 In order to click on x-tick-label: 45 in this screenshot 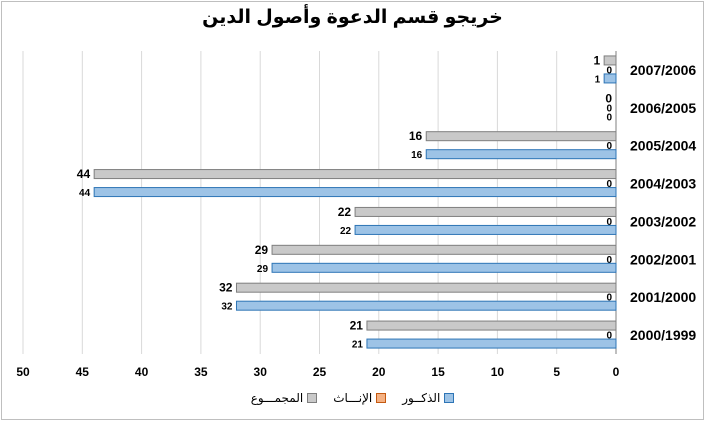, I will do `click(83, 372)`.